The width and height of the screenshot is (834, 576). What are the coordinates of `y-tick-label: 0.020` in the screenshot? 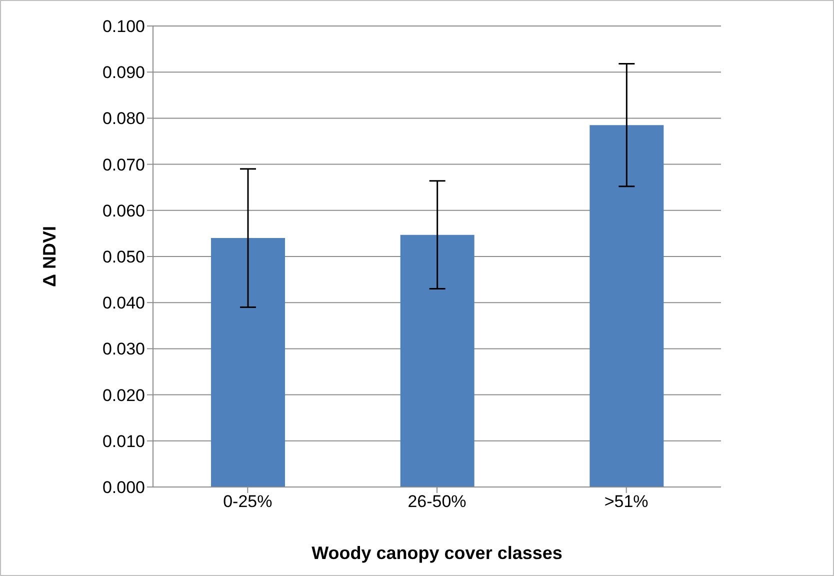 It's located at (123, 395).